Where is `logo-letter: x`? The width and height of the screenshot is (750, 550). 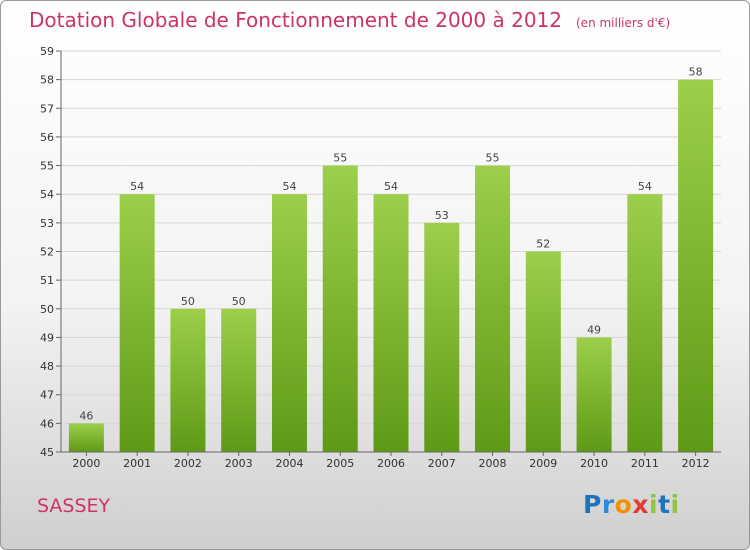 logo-letter: x is located at coordinates (640, 504).